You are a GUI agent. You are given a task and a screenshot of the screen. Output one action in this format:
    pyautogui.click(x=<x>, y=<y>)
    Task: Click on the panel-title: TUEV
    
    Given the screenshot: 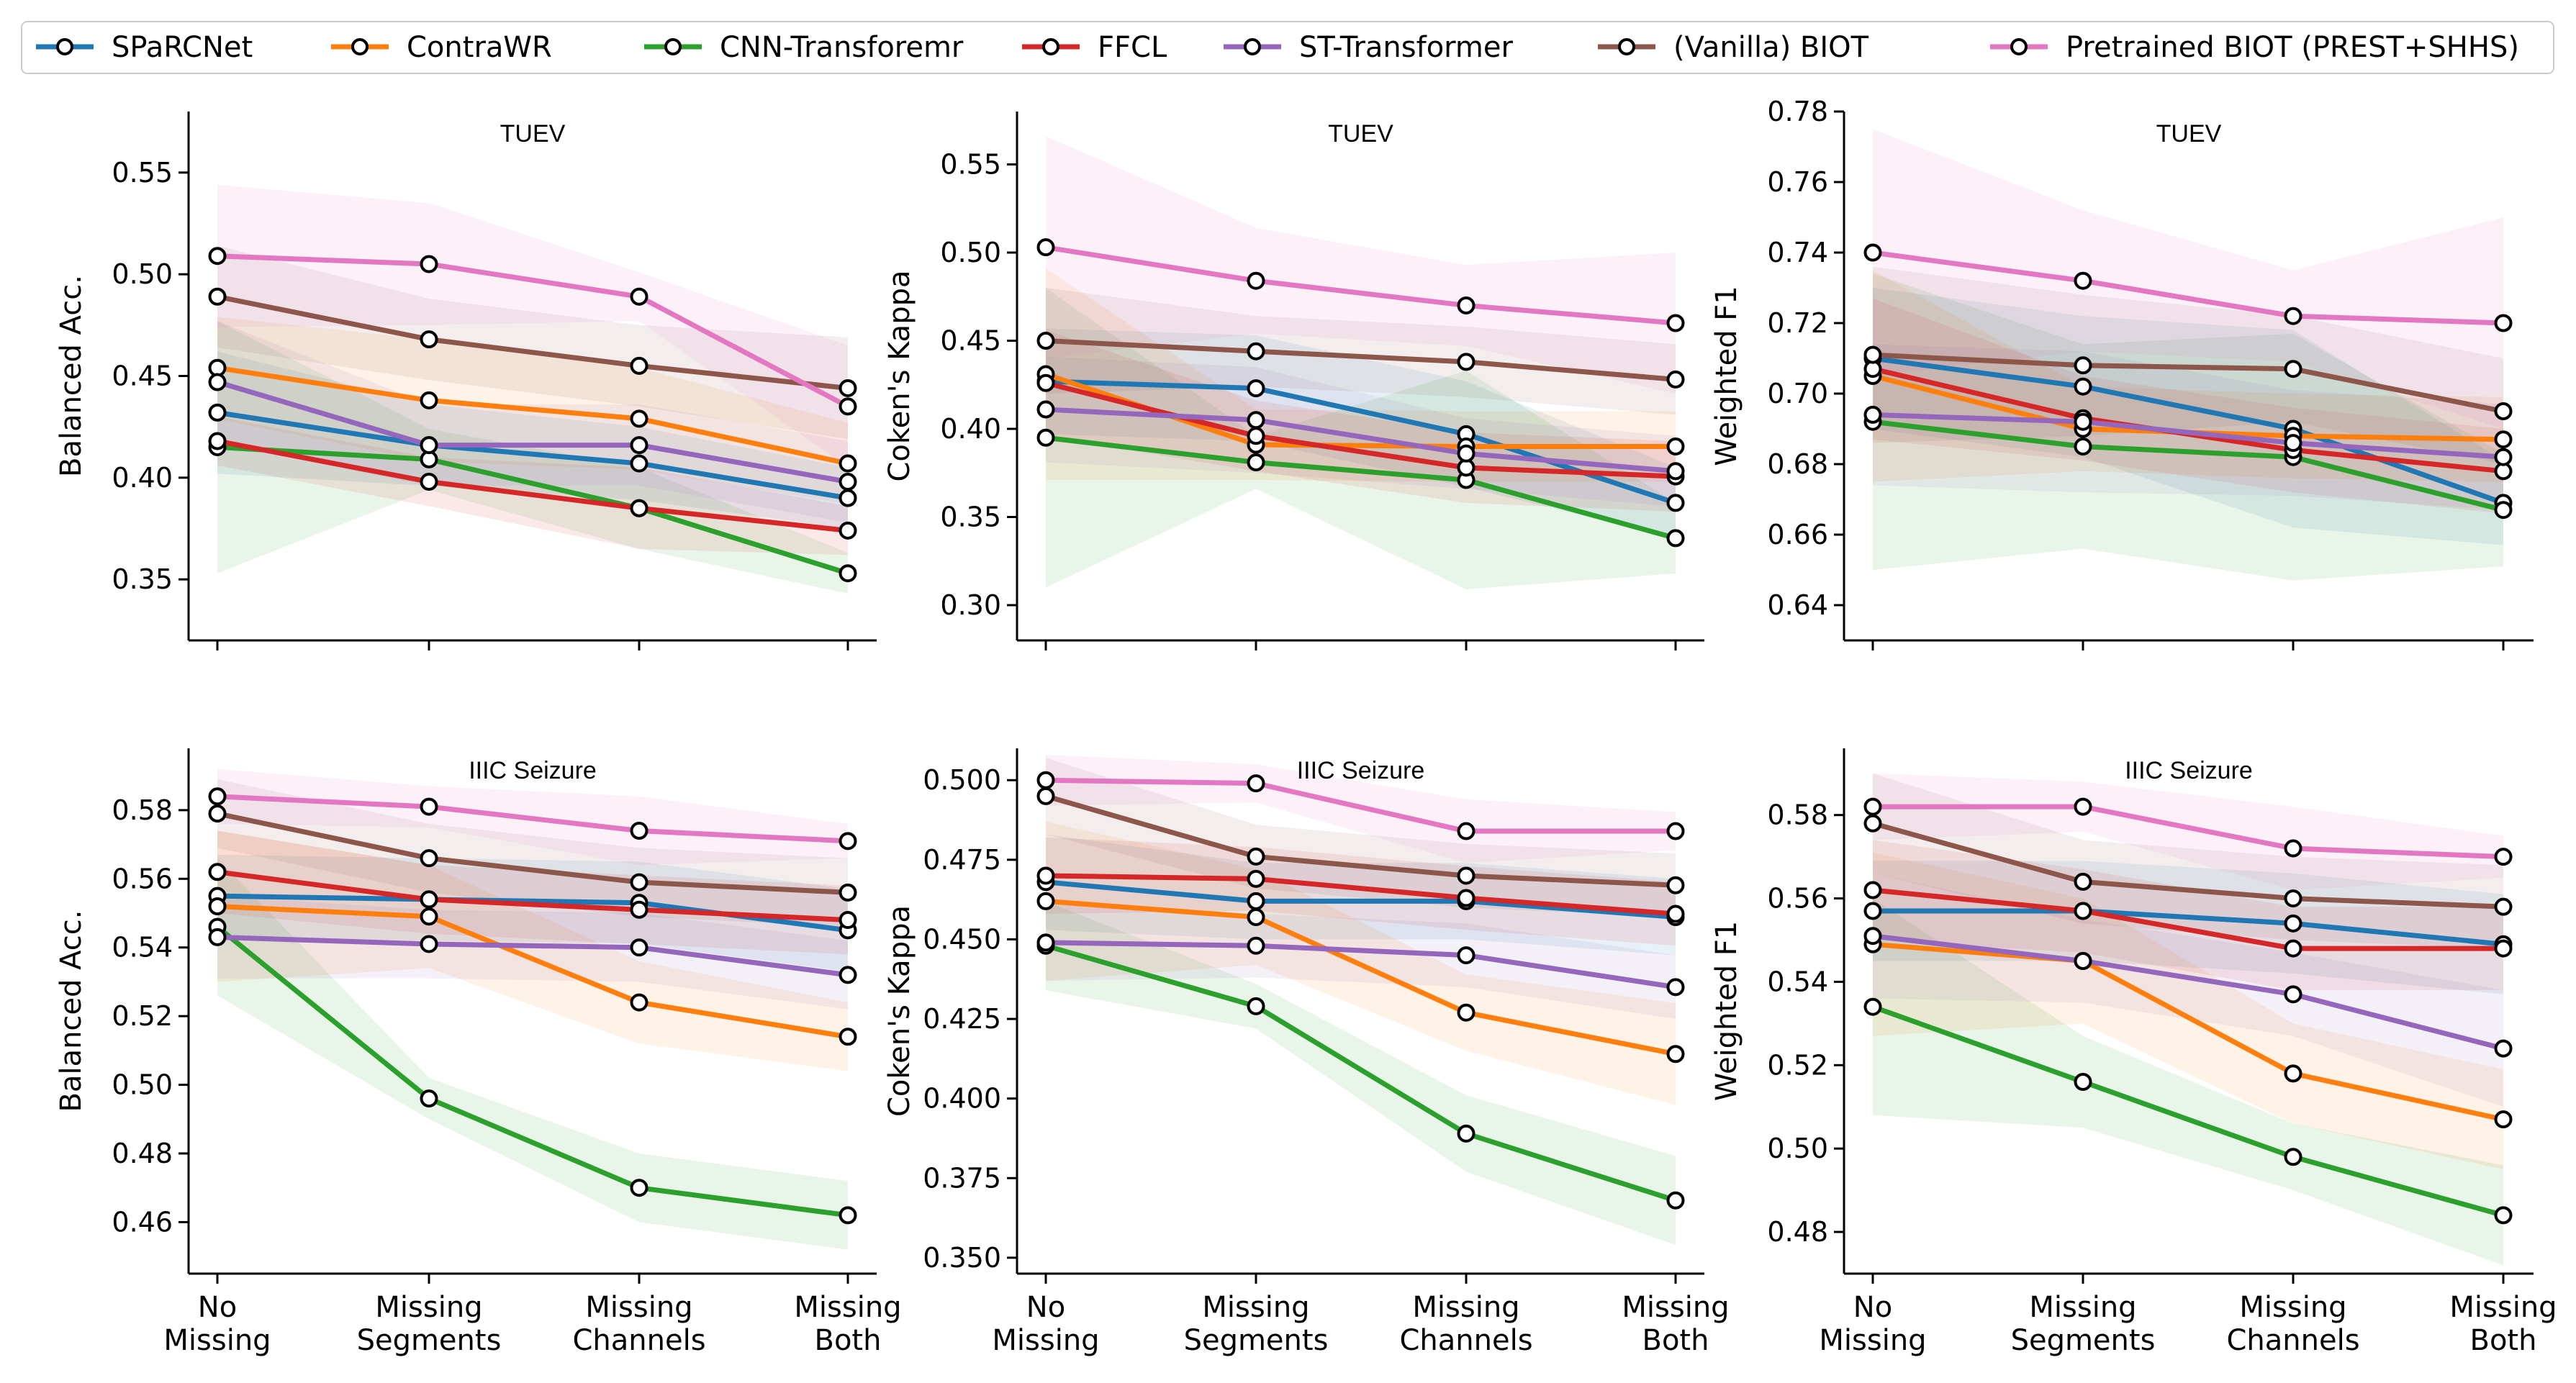 What is the action you would take?
    pyautogui.click(x=1361, y=134)
    